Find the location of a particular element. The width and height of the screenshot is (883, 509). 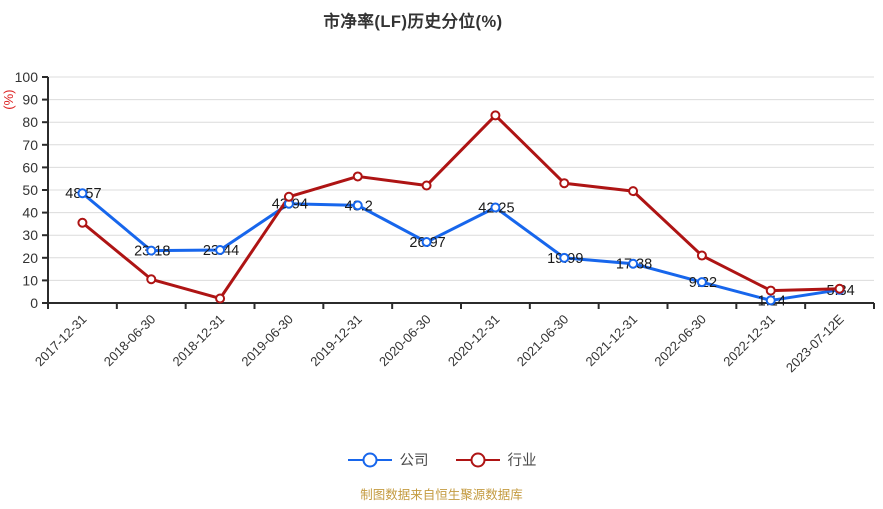

svg-text: 80 is located at coordinates (30, 122).